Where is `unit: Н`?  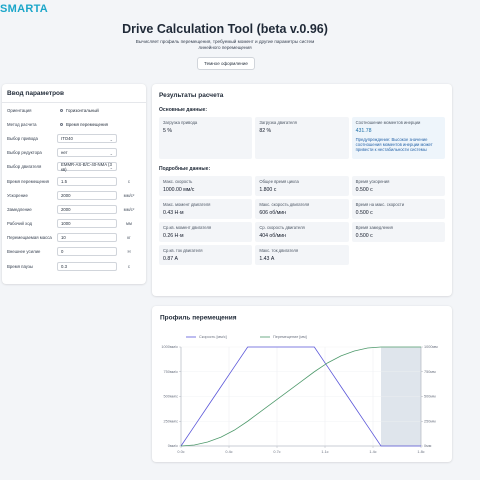
unit: Н is located at coordinates (129, 252).